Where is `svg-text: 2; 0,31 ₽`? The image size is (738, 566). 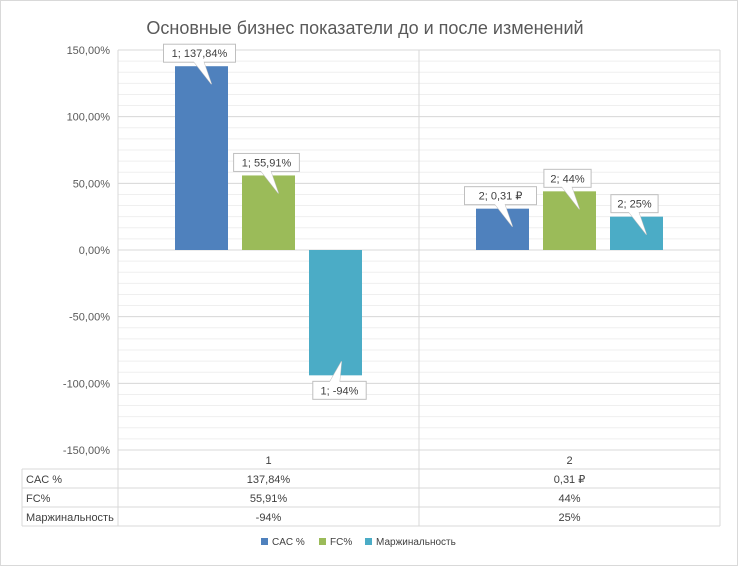
svg-text: 2; 0,31 ₽ is located at coordinates (501, 197).